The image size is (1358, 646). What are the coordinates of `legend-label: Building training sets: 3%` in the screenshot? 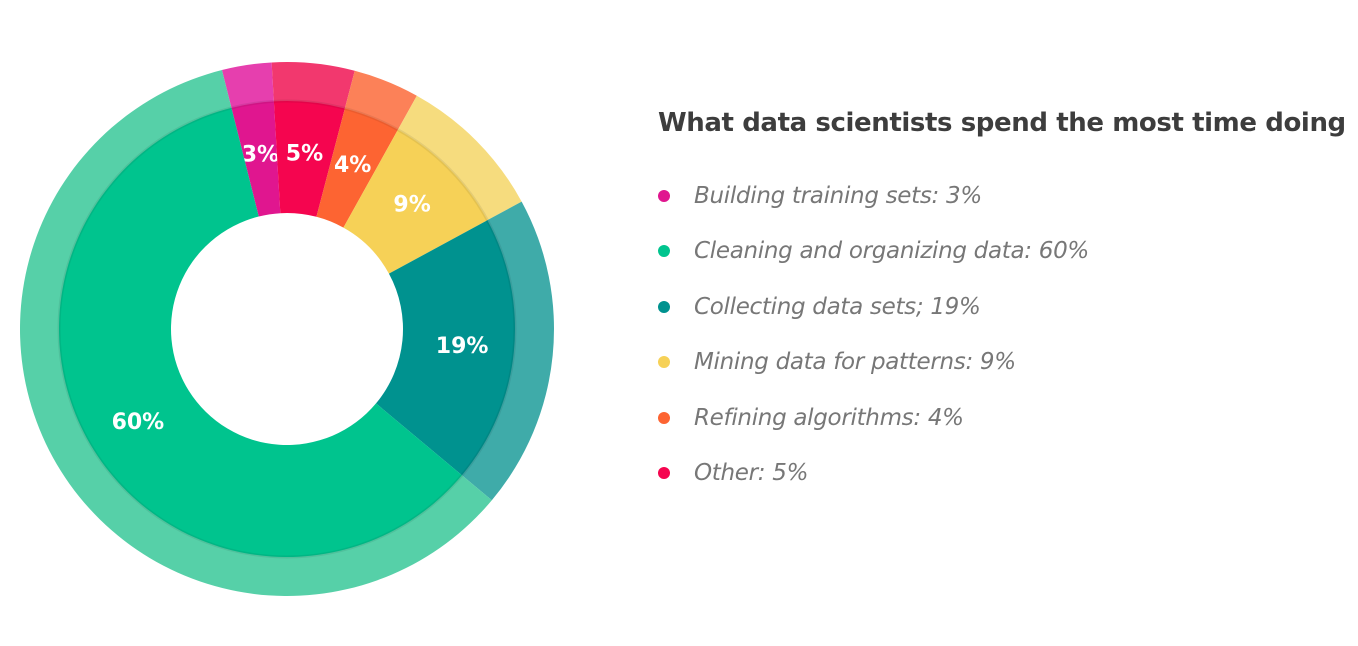 It's located at (838, 195).